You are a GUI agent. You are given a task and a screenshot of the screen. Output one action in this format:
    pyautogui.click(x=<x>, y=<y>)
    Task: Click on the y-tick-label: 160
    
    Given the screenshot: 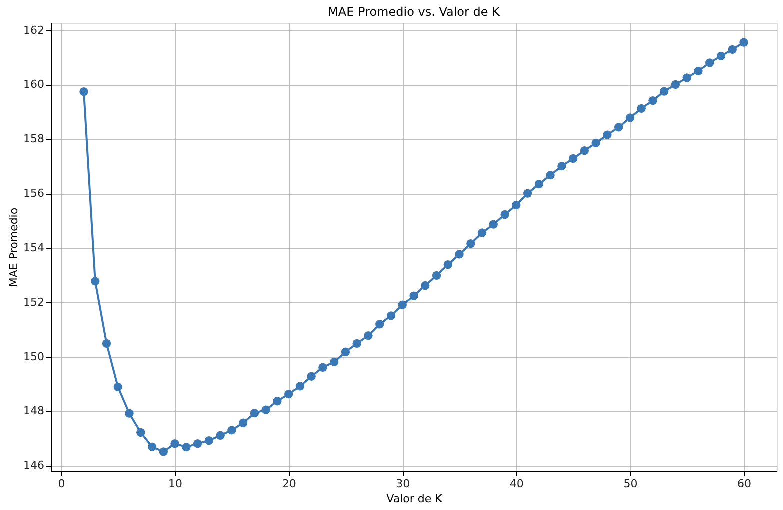 What is the action you would take?
    pyautogui.click(x=34, y=85)
    